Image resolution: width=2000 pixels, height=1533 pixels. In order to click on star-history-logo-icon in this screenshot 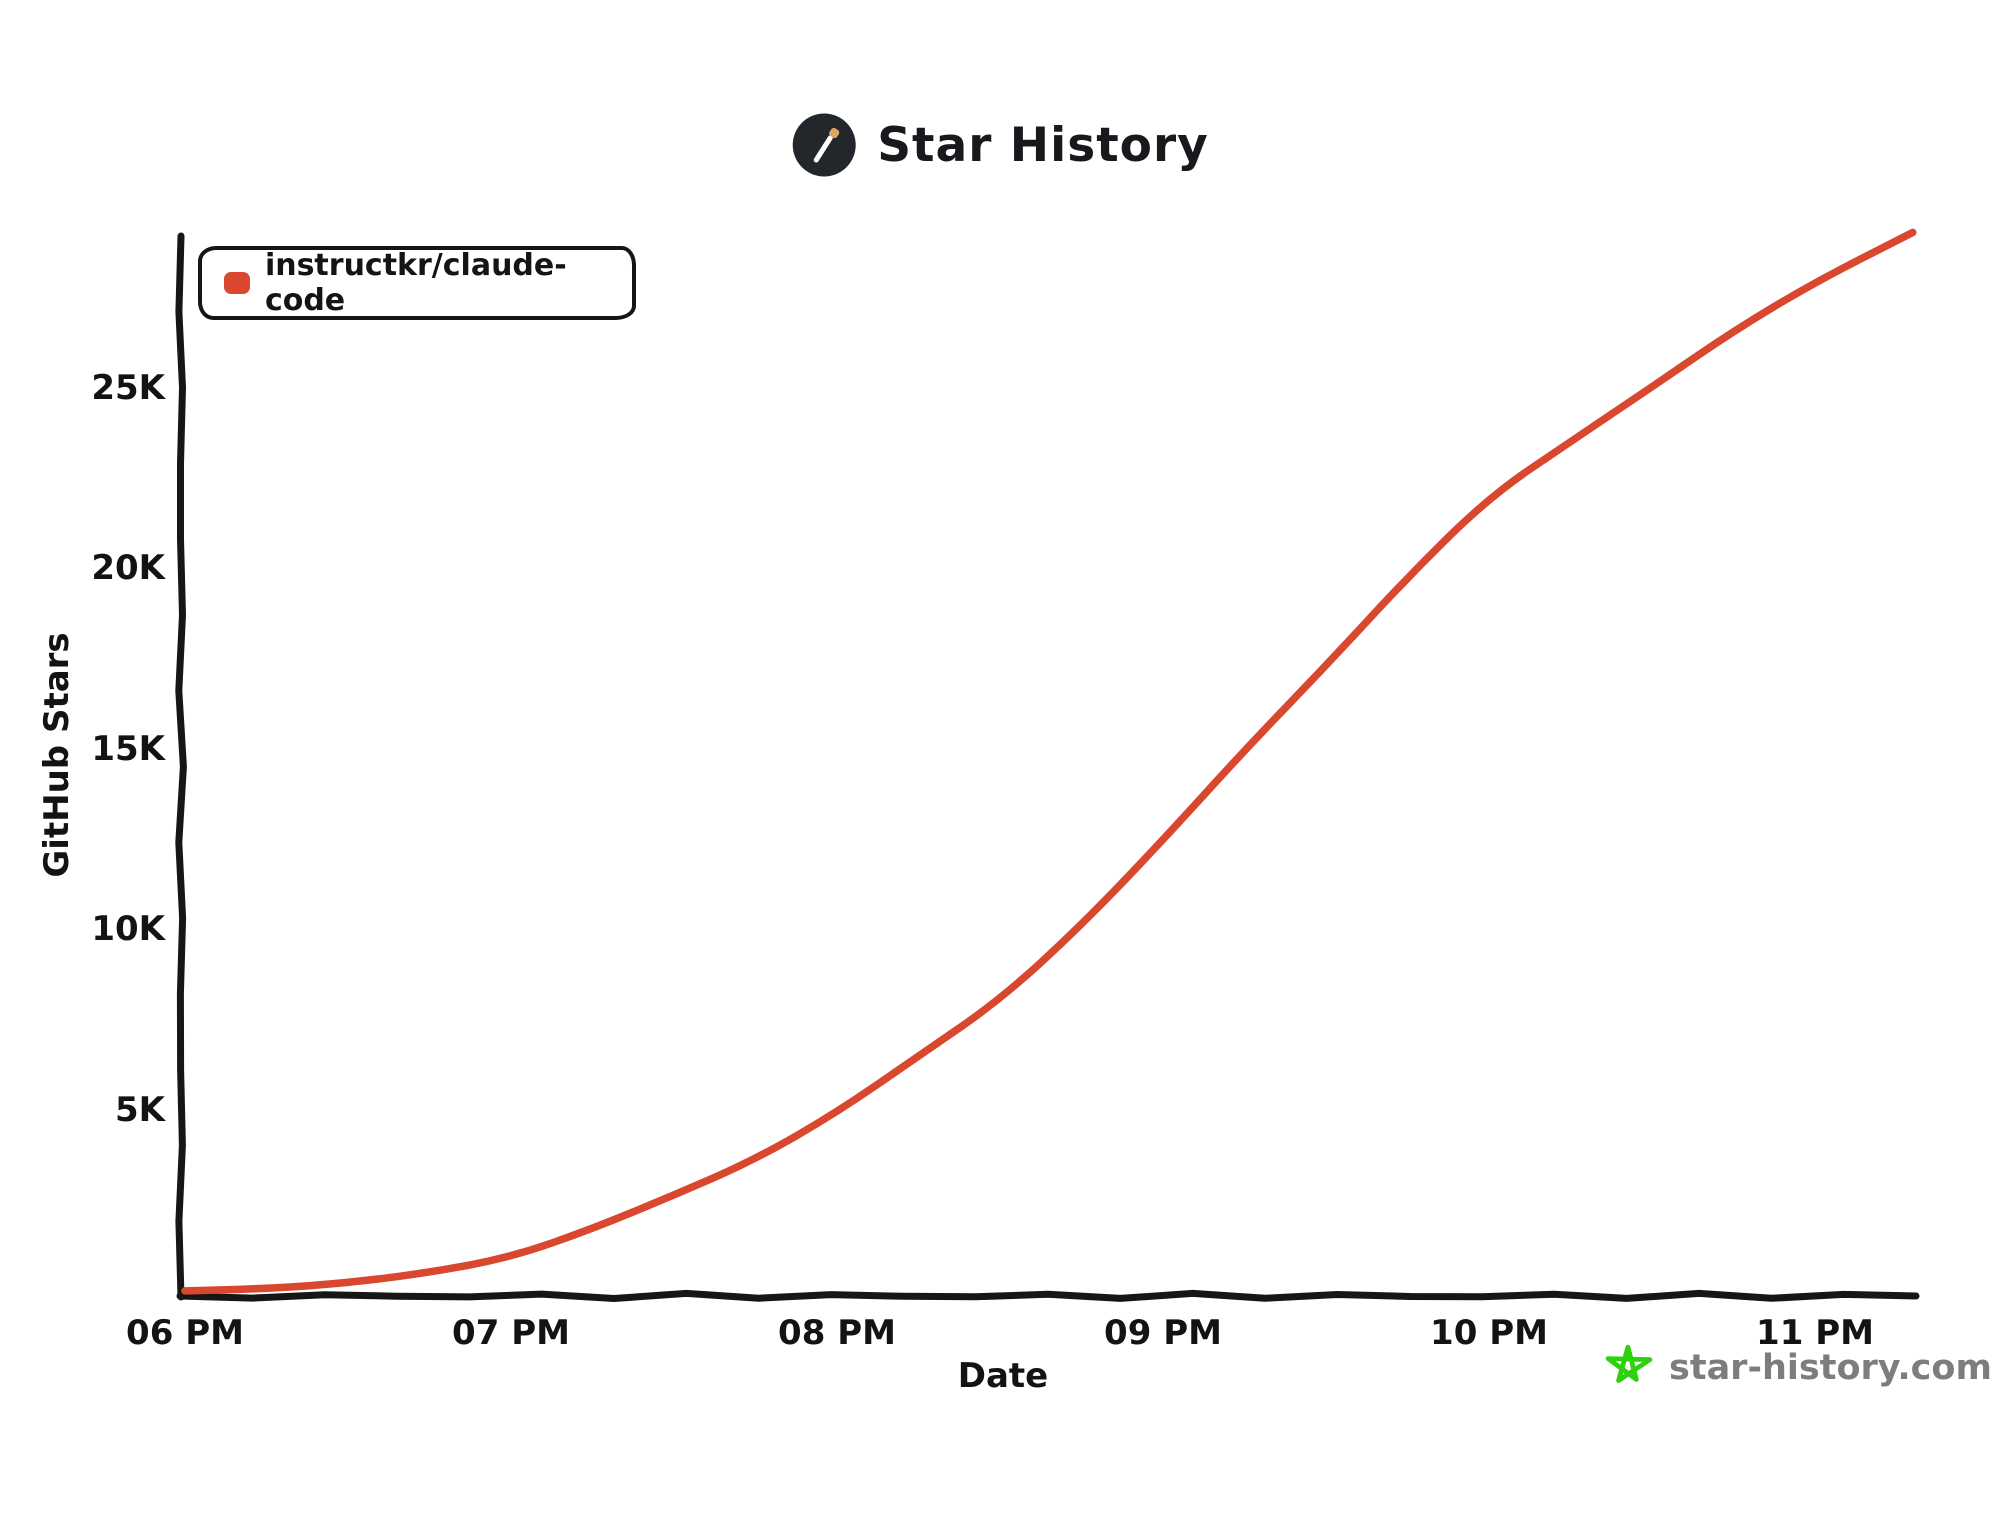, I will do `click(824, 145)`.